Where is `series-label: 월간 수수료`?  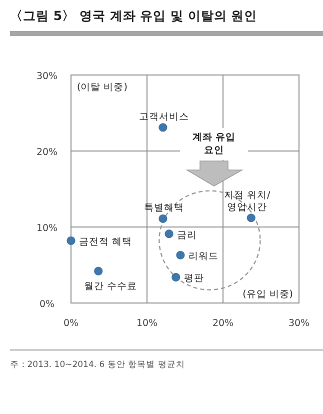 series-label: 월간 수수료 is located at coordinates (110, 286).